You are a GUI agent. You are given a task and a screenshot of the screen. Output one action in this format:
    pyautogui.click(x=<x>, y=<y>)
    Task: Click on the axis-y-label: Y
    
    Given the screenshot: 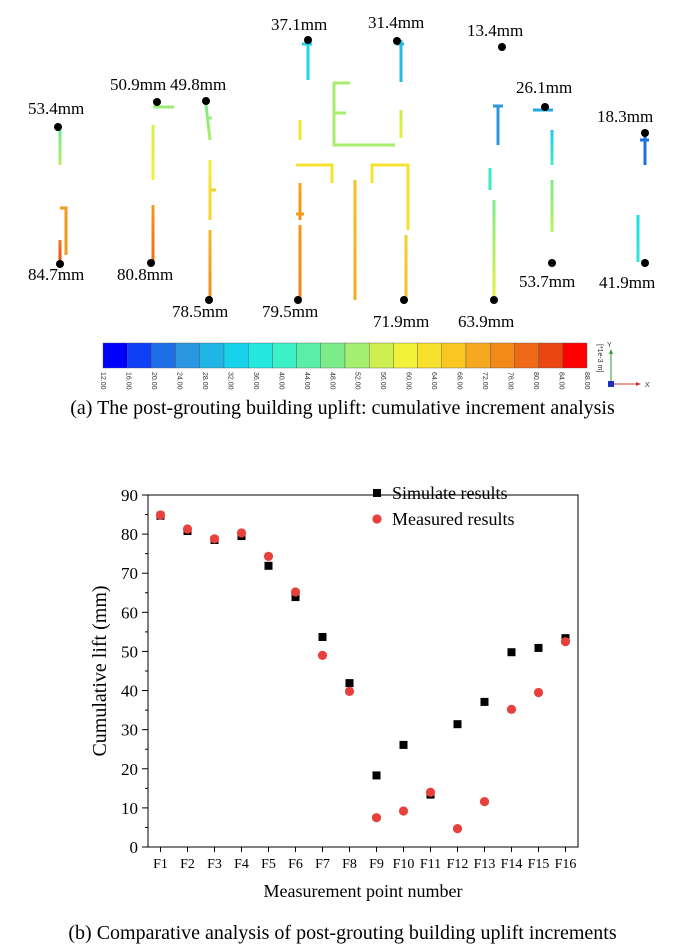 What is the action you would take?
    pyautogui.click(x=609, y=345)
    